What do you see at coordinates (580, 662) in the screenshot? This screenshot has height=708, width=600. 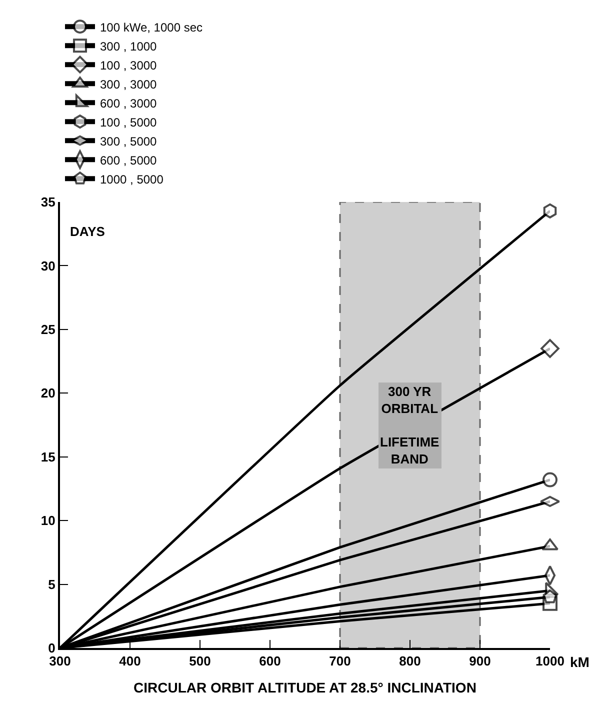 I see `text: kM` at bounding box center [580, 662].